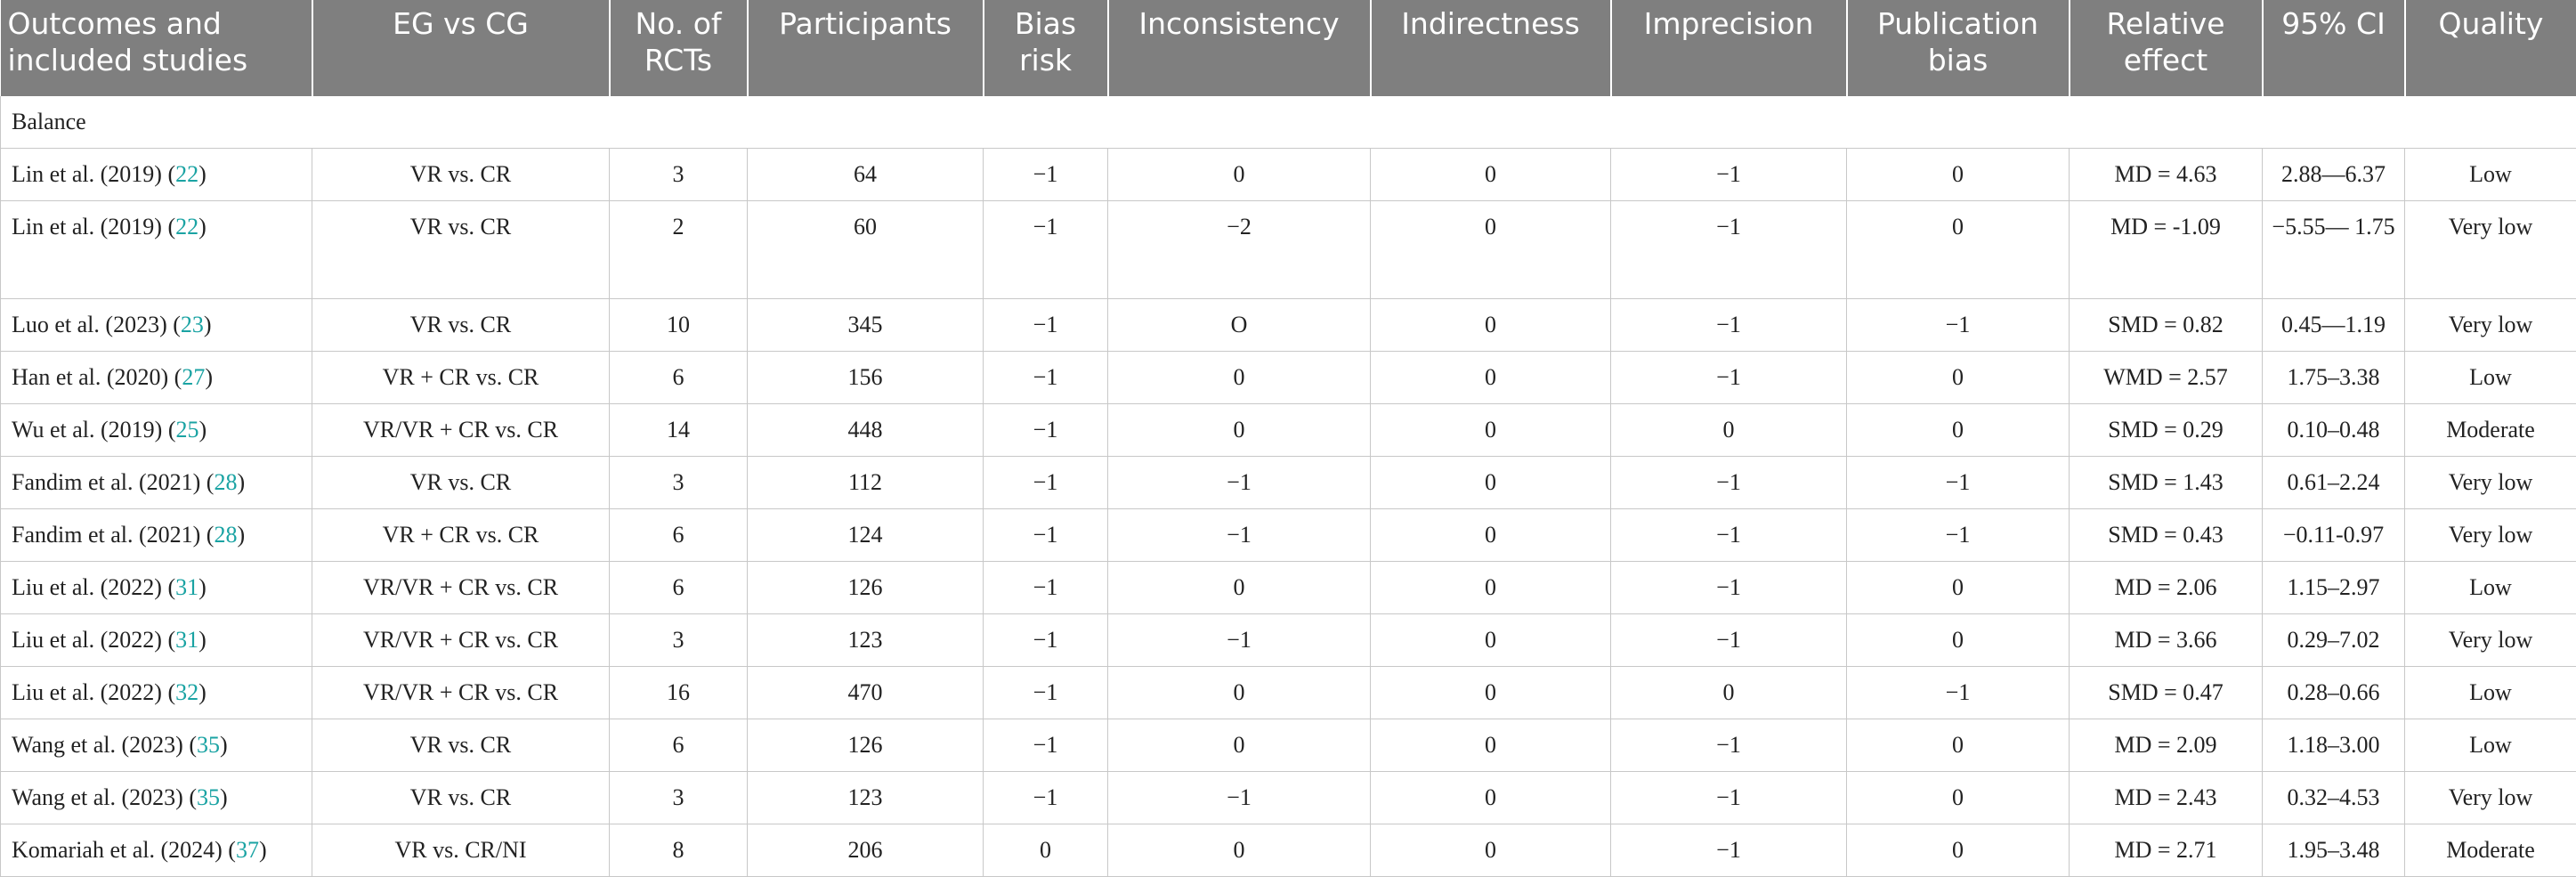 This screenshot has width=2576, height=877. I want to click on rcts-cell: 8, so click(679, 850).